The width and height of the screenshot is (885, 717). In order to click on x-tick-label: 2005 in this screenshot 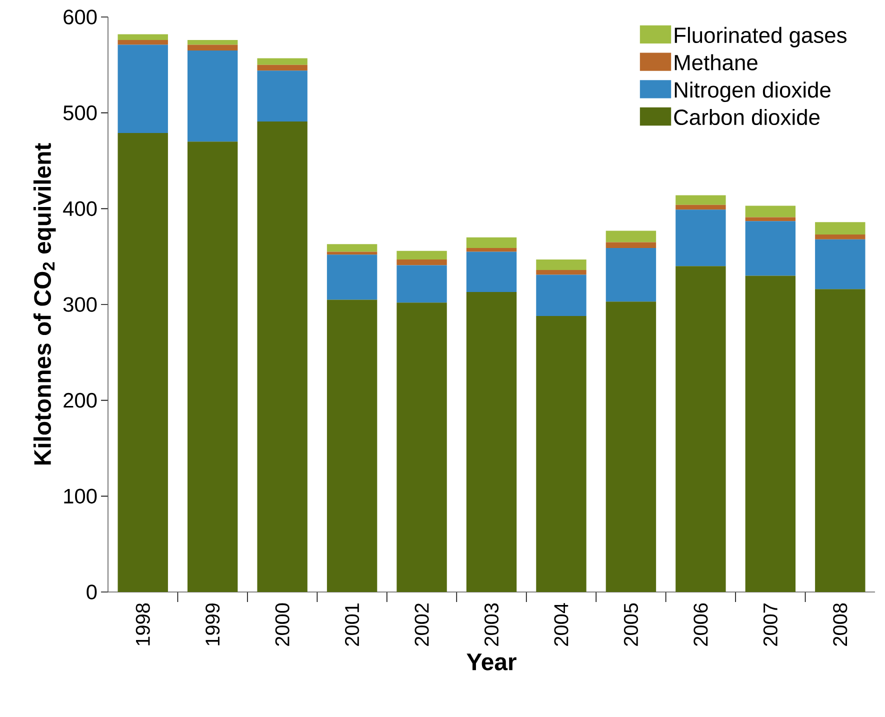, I will do `click(631, 624)`.